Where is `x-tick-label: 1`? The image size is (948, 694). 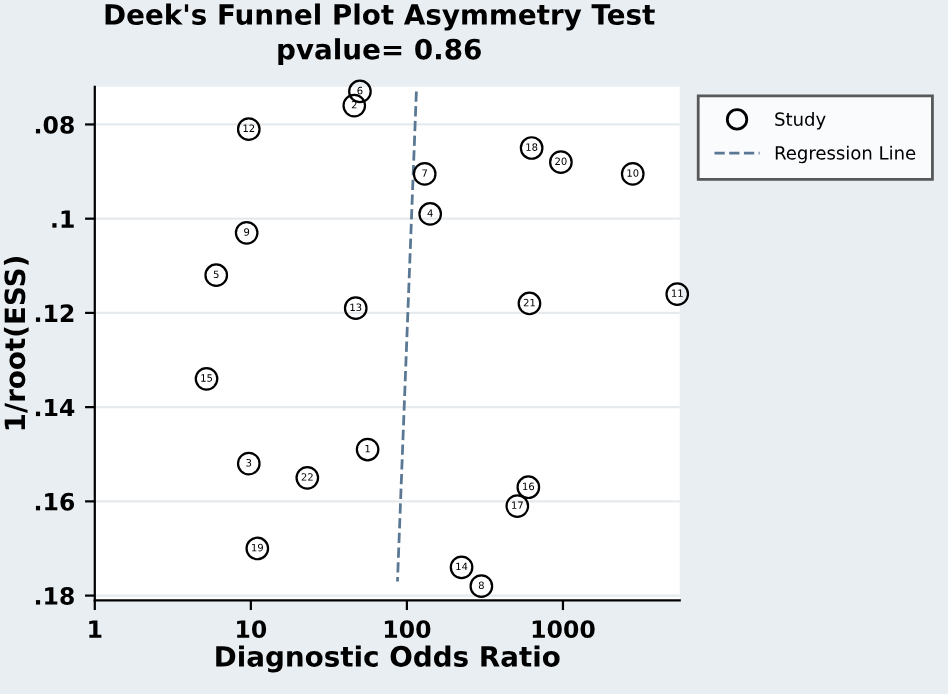 x-tick-label: 1 is located at coordinates (95, 629).